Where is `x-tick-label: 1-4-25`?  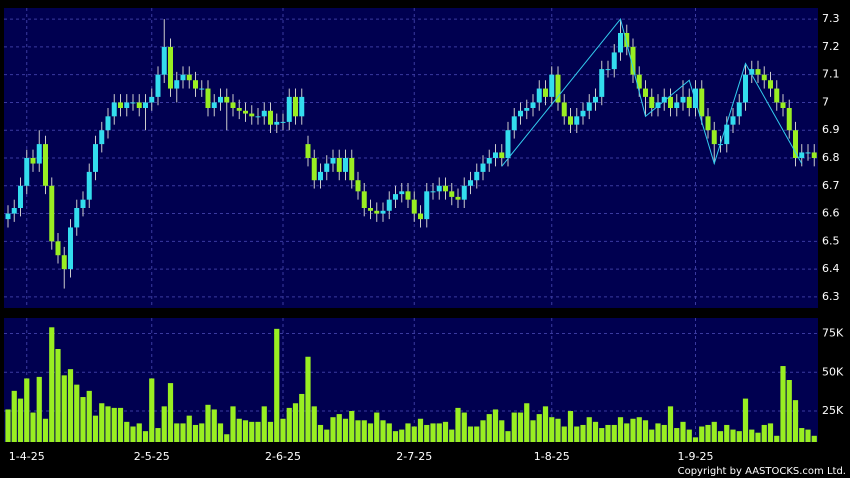
x-tick-label: 1-4-25 is located at coordinates (27, 456).